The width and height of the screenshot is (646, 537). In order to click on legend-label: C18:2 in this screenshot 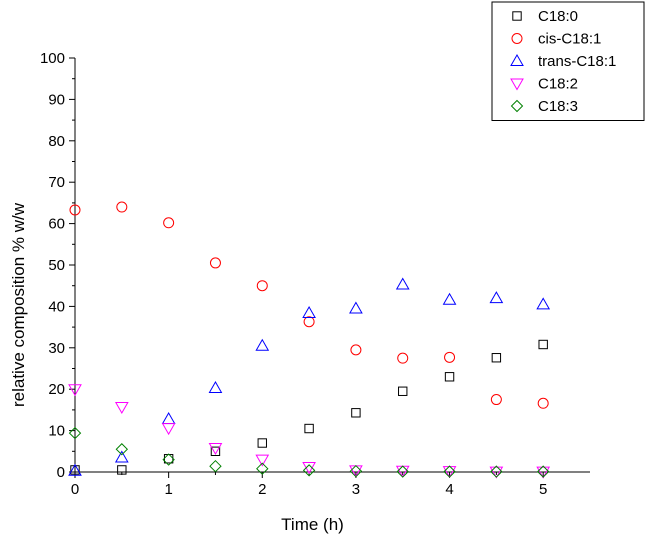, I will do `click(558, 84)`.